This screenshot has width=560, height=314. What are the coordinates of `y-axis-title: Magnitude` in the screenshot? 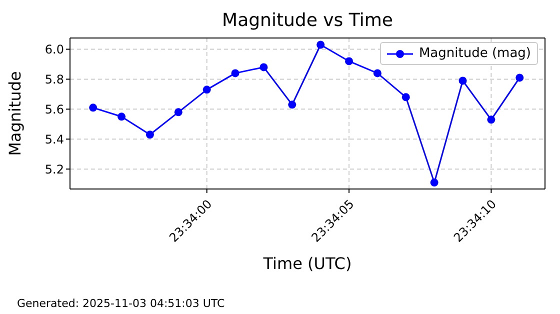 It's located at (15, 113).